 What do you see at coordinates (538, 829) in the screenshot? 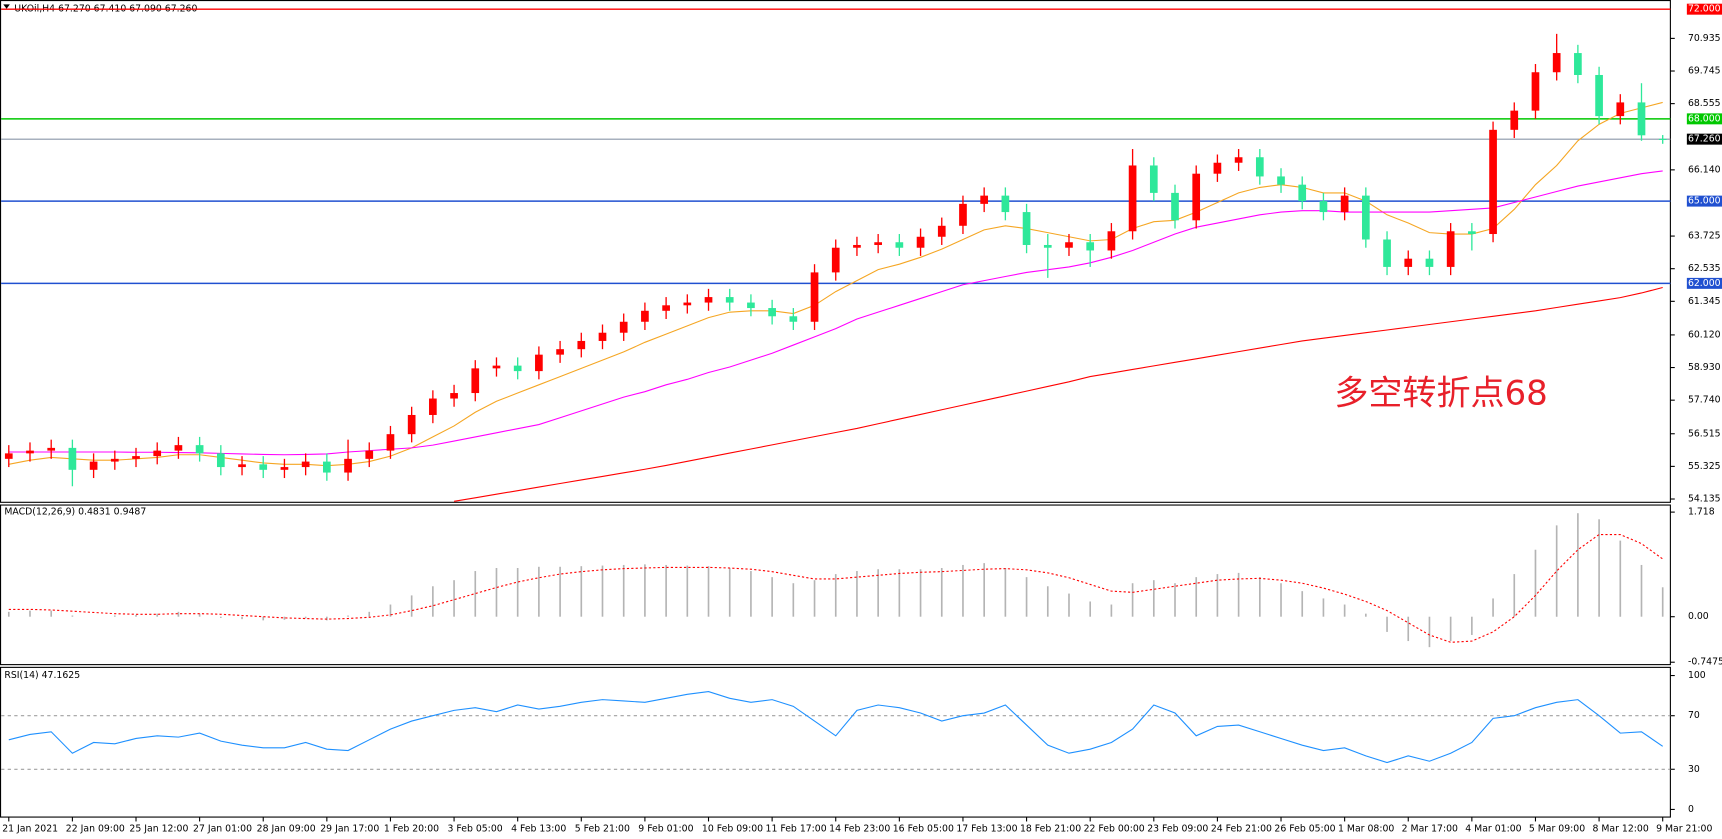
I see `x-tick-label: 4 Feb 13:00` at bounding box center [538, 829].